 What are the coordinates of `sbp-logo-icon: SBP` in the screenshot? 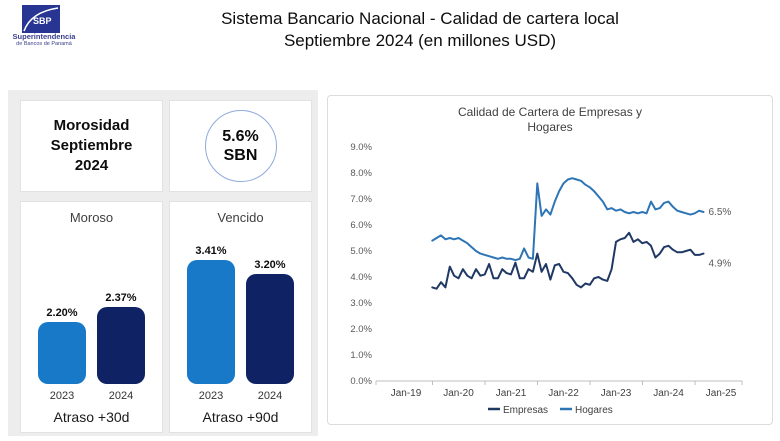 It's located at (41, 19).